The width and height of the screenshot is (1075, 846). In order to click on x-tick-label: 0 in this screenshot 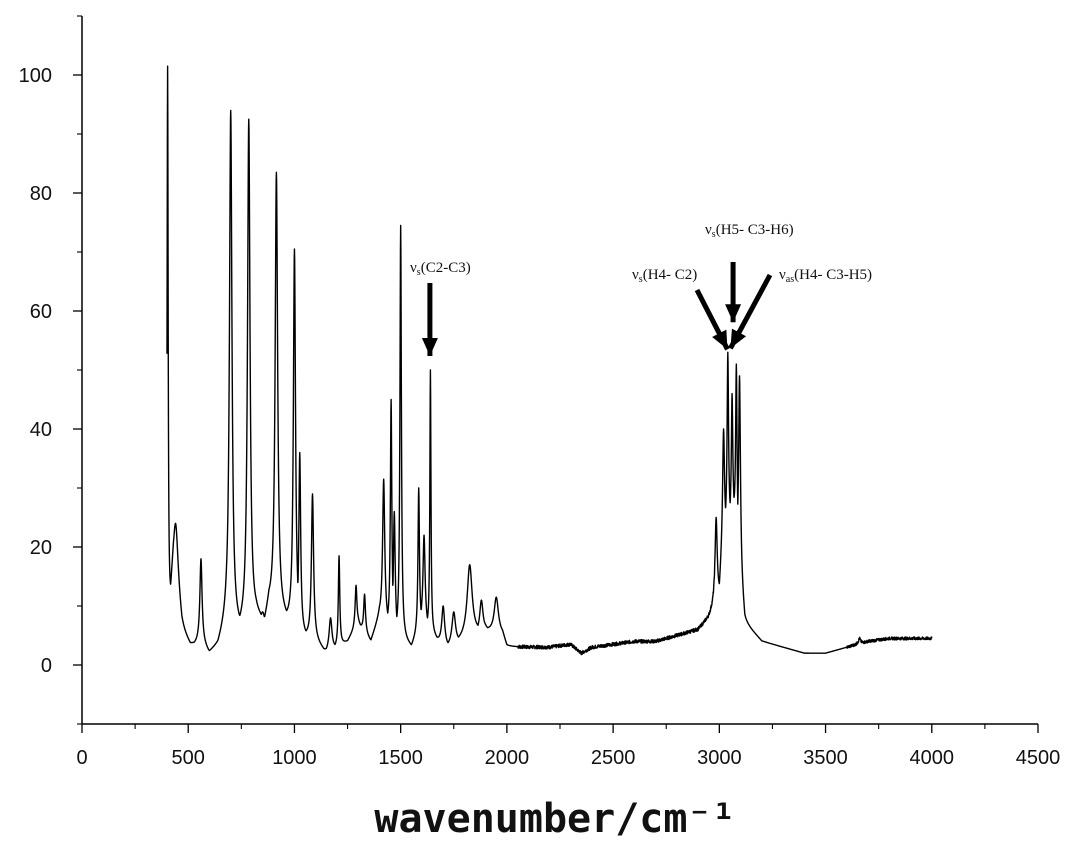, I will do `click(81, 758)`.